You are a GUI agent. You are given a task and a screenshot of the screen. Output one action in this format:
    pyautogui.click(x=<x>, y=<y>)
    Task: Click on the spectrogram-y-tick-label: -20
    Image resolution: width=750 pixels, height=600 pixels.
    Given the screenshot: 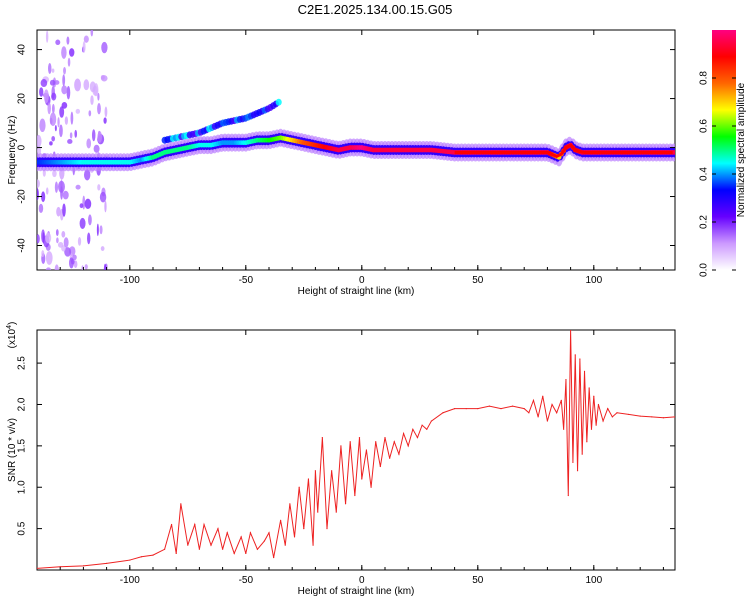 What is the action you would take?
    pyautogui.click(x=22, y=196)
    